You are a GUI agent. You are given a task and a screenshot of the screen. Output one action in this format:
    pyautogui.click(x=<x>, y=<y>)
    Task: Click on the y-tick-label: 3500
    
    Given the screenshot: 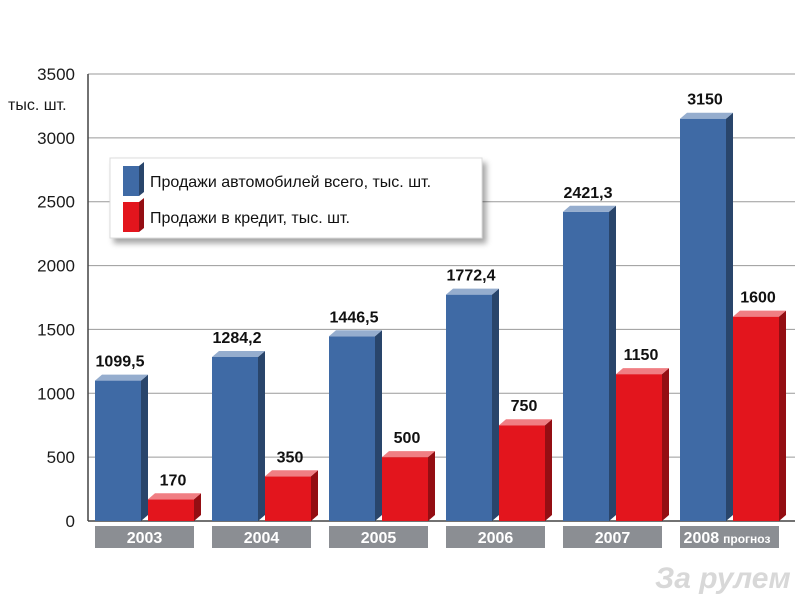 What is the action you would take?
    pyautogui.click(x=56, y=74)
    